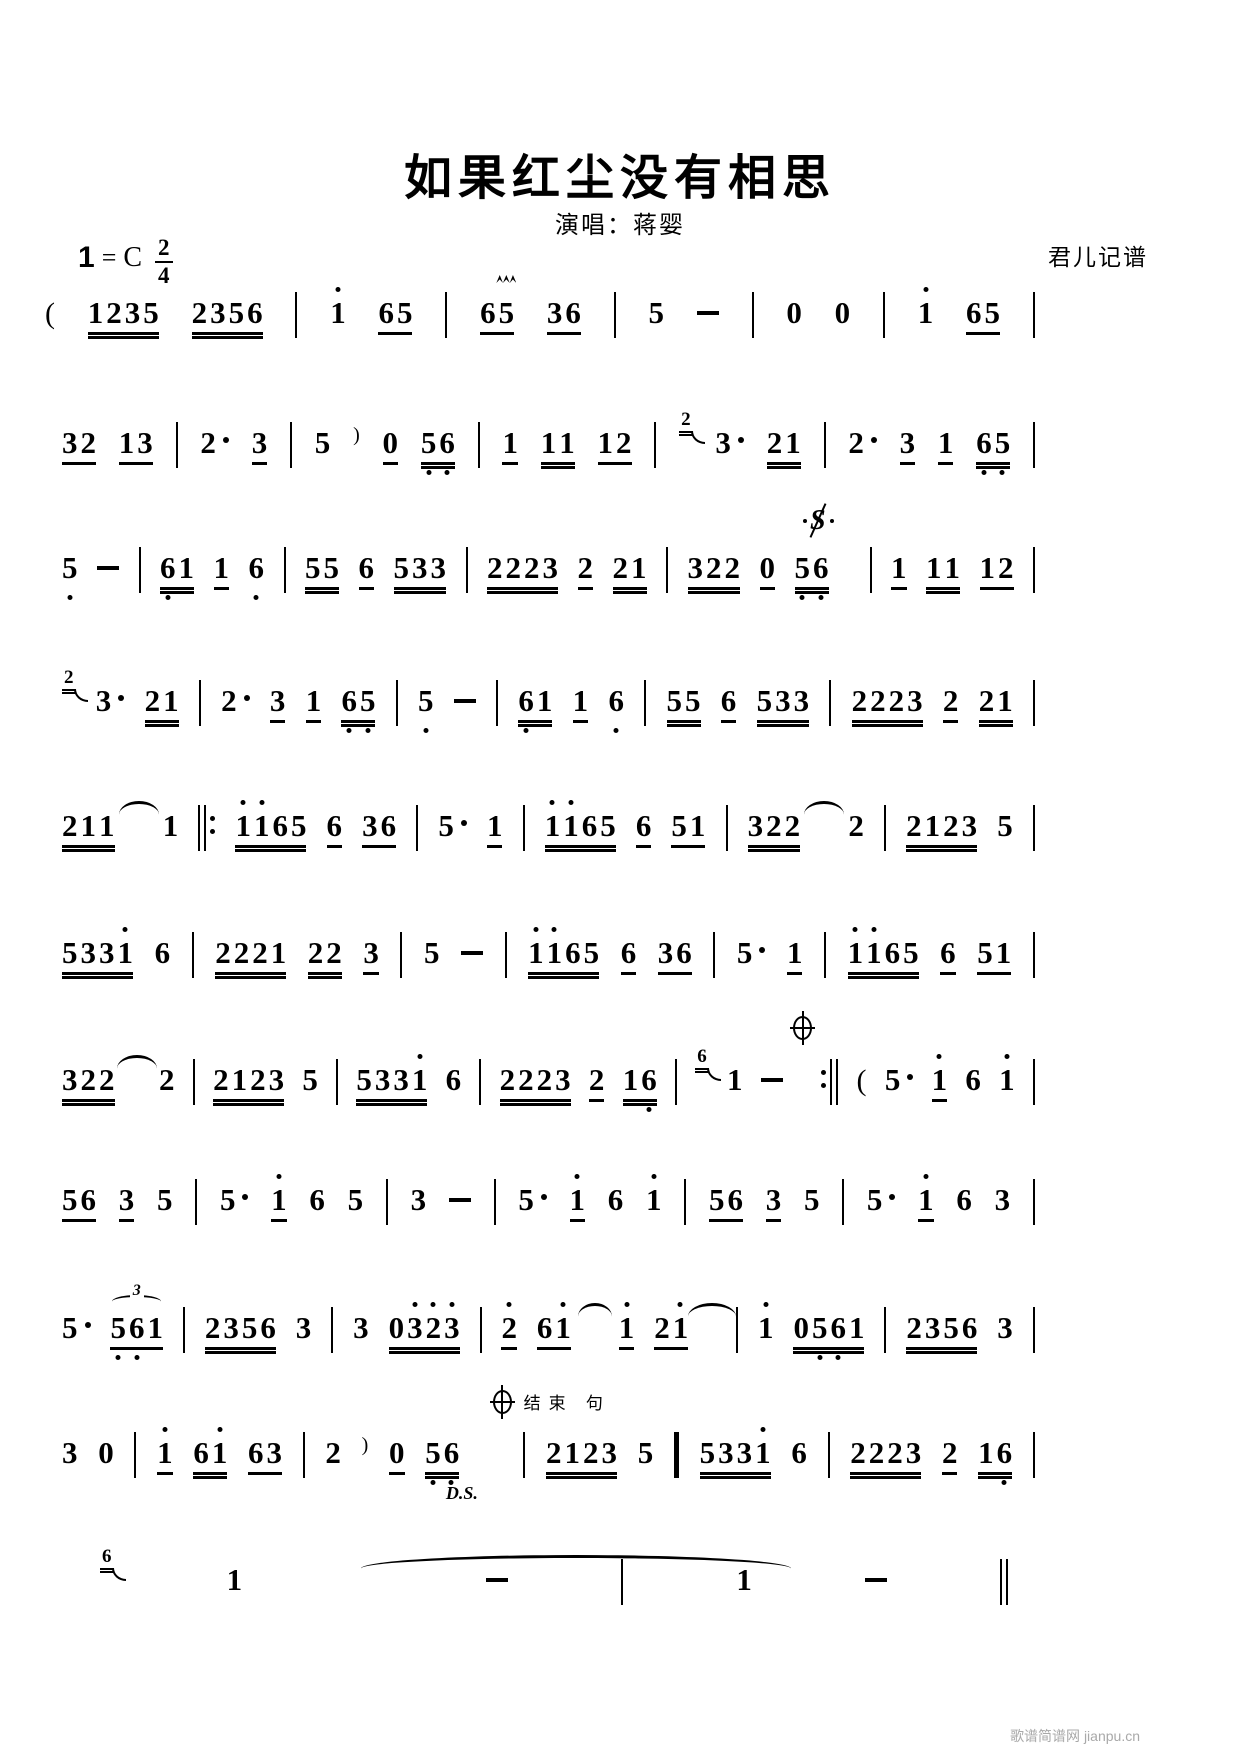 Image resolution: width=1240 pixels, height=1754 pixels. What do you see at coordinates (767, 567) in the screenshot?
I see `note-digit: 0` at bounding box center [767, 567].